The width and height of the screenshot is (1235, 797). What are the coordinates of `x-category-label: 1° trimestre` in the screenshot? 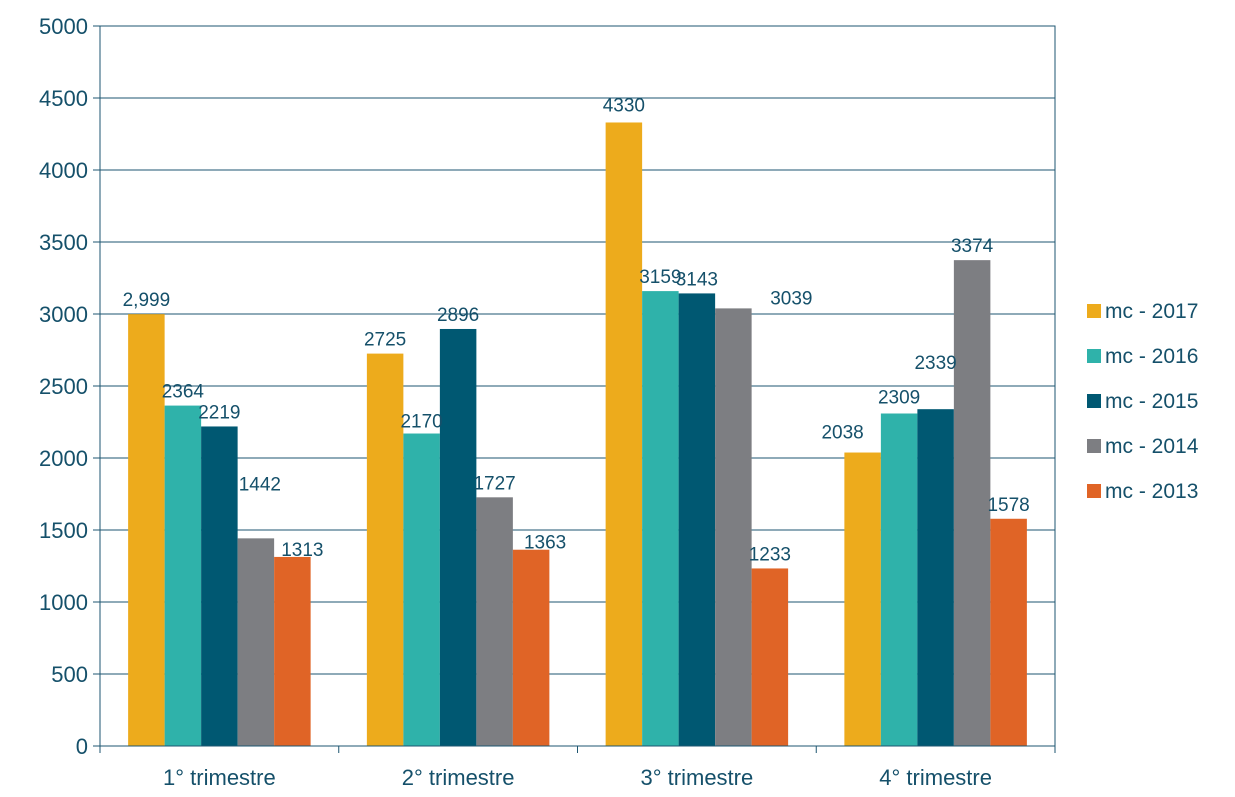 It's located at (219, 777).